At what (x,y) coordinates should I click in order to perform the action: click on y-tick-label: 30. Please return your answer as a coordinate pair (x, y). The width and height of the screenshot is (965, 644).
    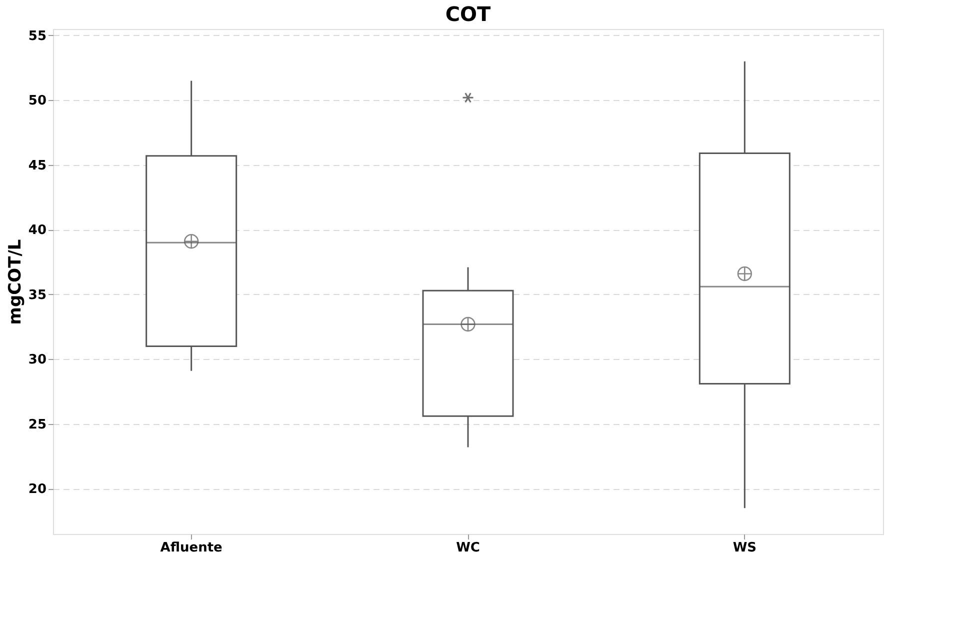
    Looking at the image, I should click on (37, 360).